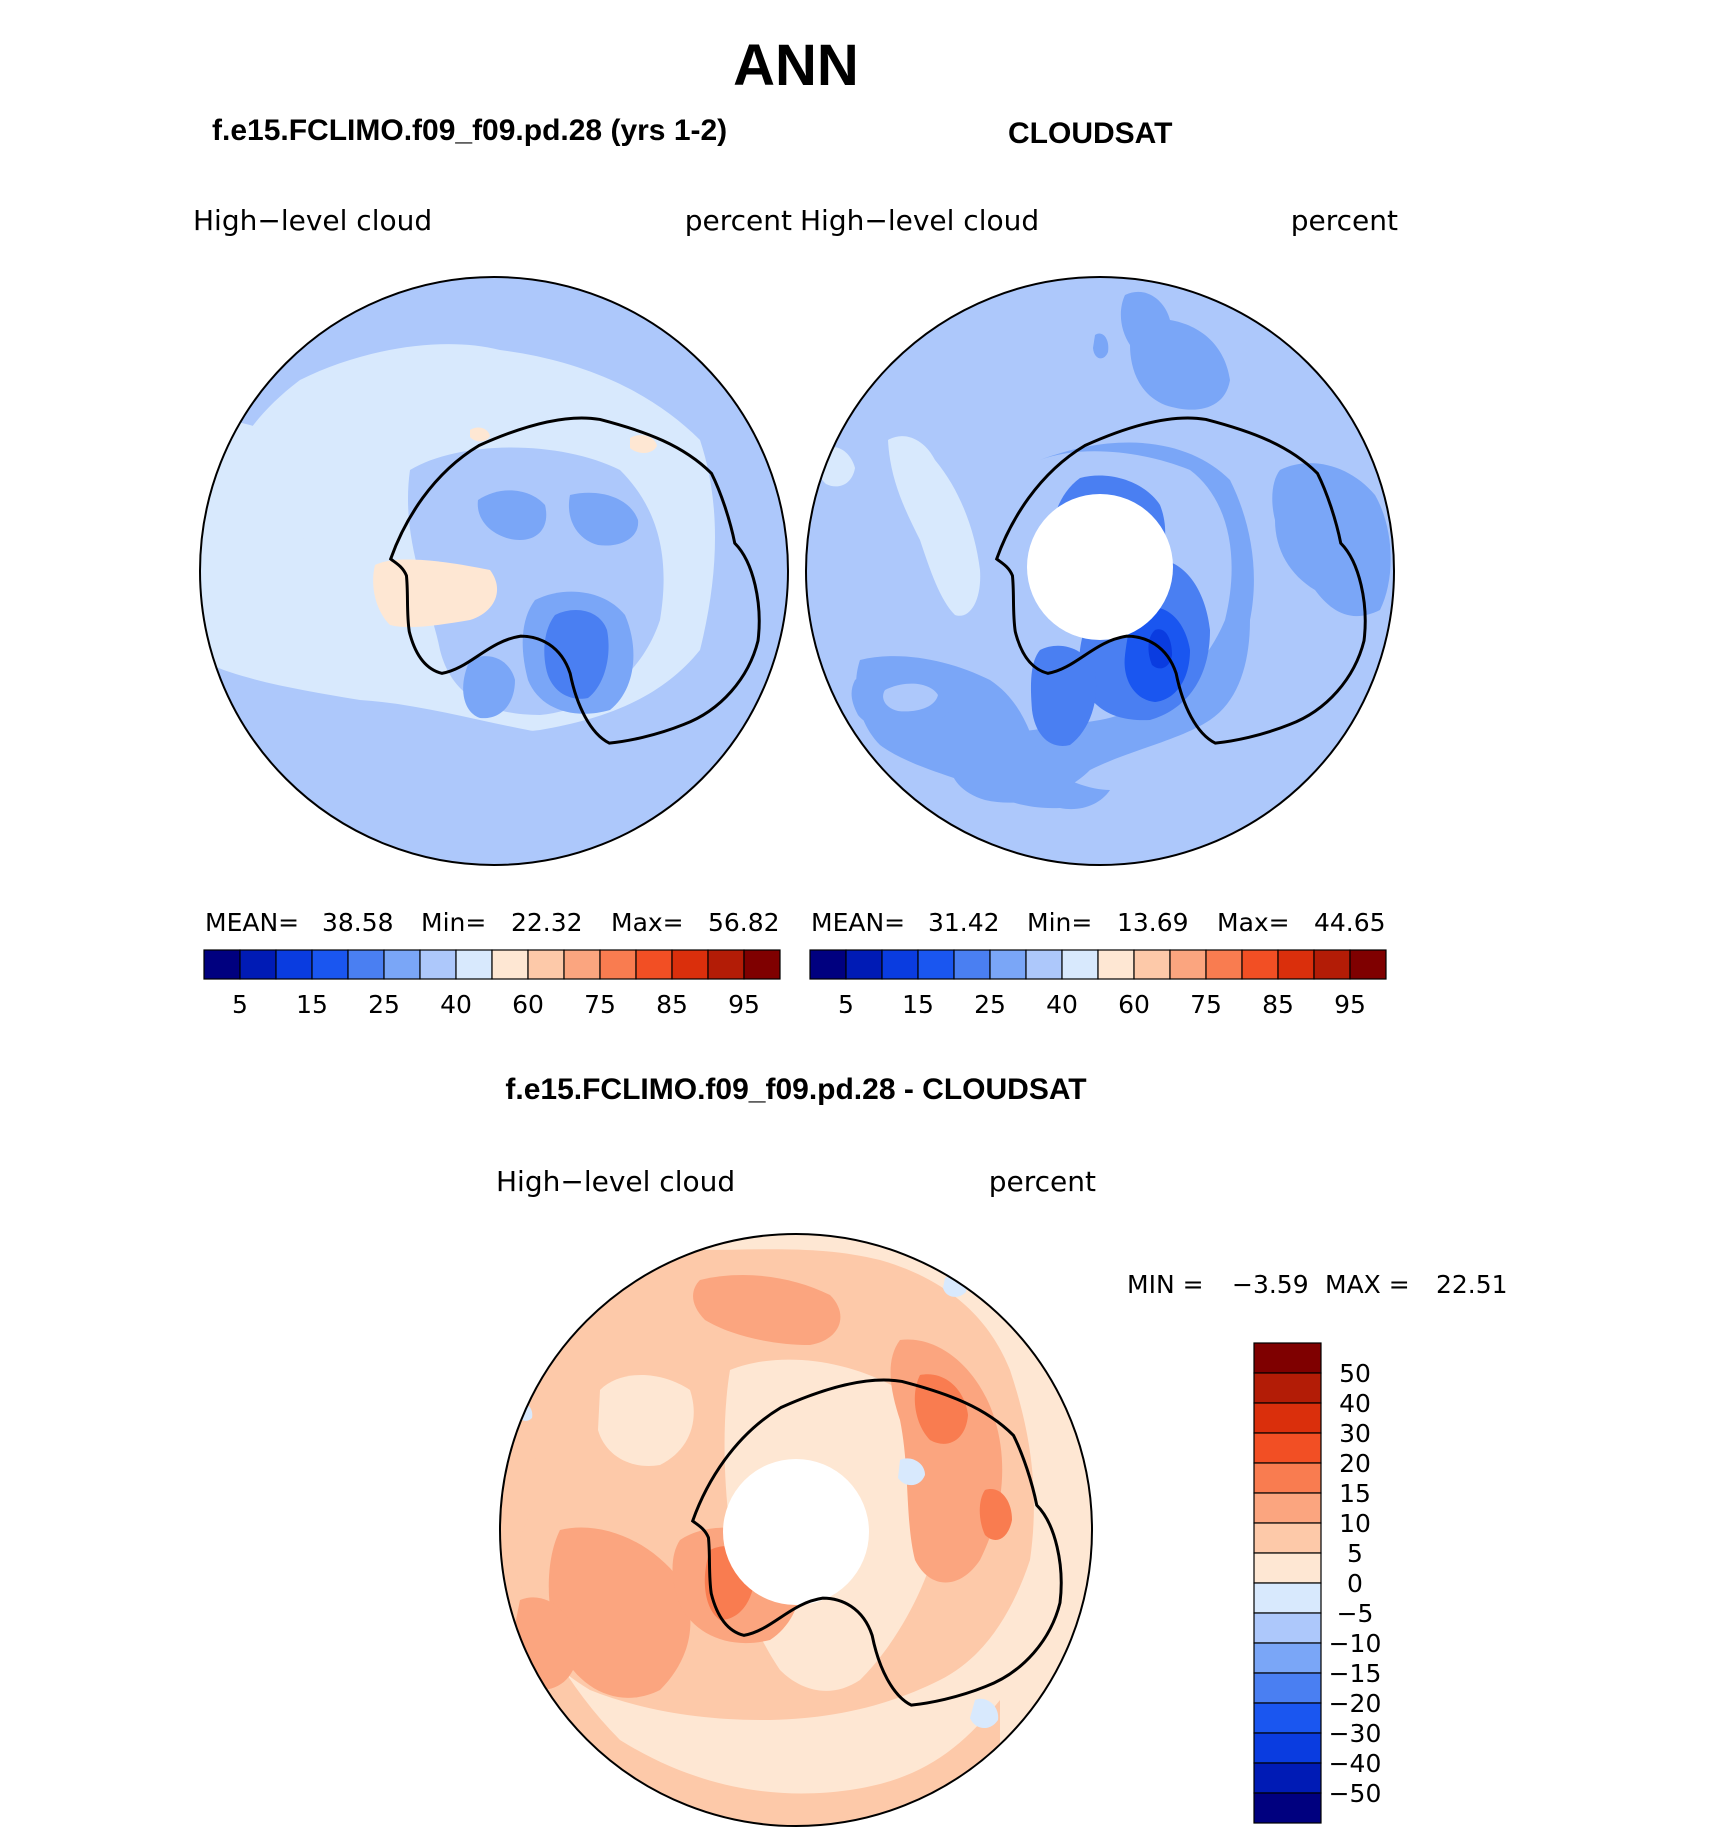  Describe the element at coordinates (252, 565) in the screenshot. I see `panel-a-contour-ocean-light-west` at that location.